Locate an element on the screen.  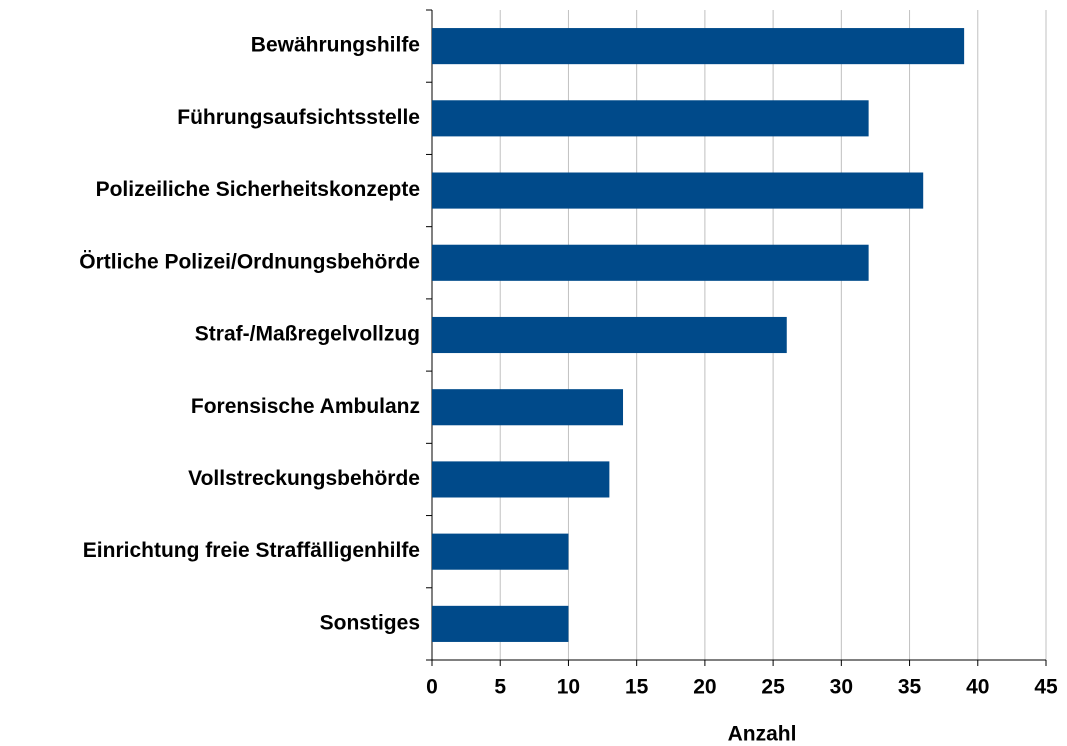
x-tick-label: 10 is located at coordinates (568, 687).